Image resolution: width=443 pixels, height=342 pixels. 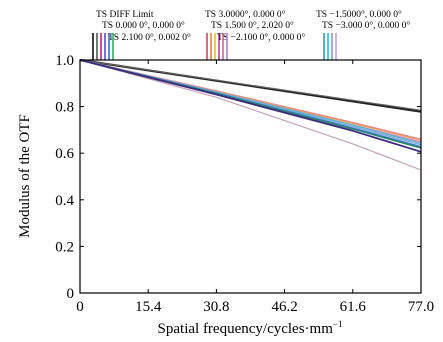 I want to click on y-tick-label: 0.2, so click(x=64, y=247).